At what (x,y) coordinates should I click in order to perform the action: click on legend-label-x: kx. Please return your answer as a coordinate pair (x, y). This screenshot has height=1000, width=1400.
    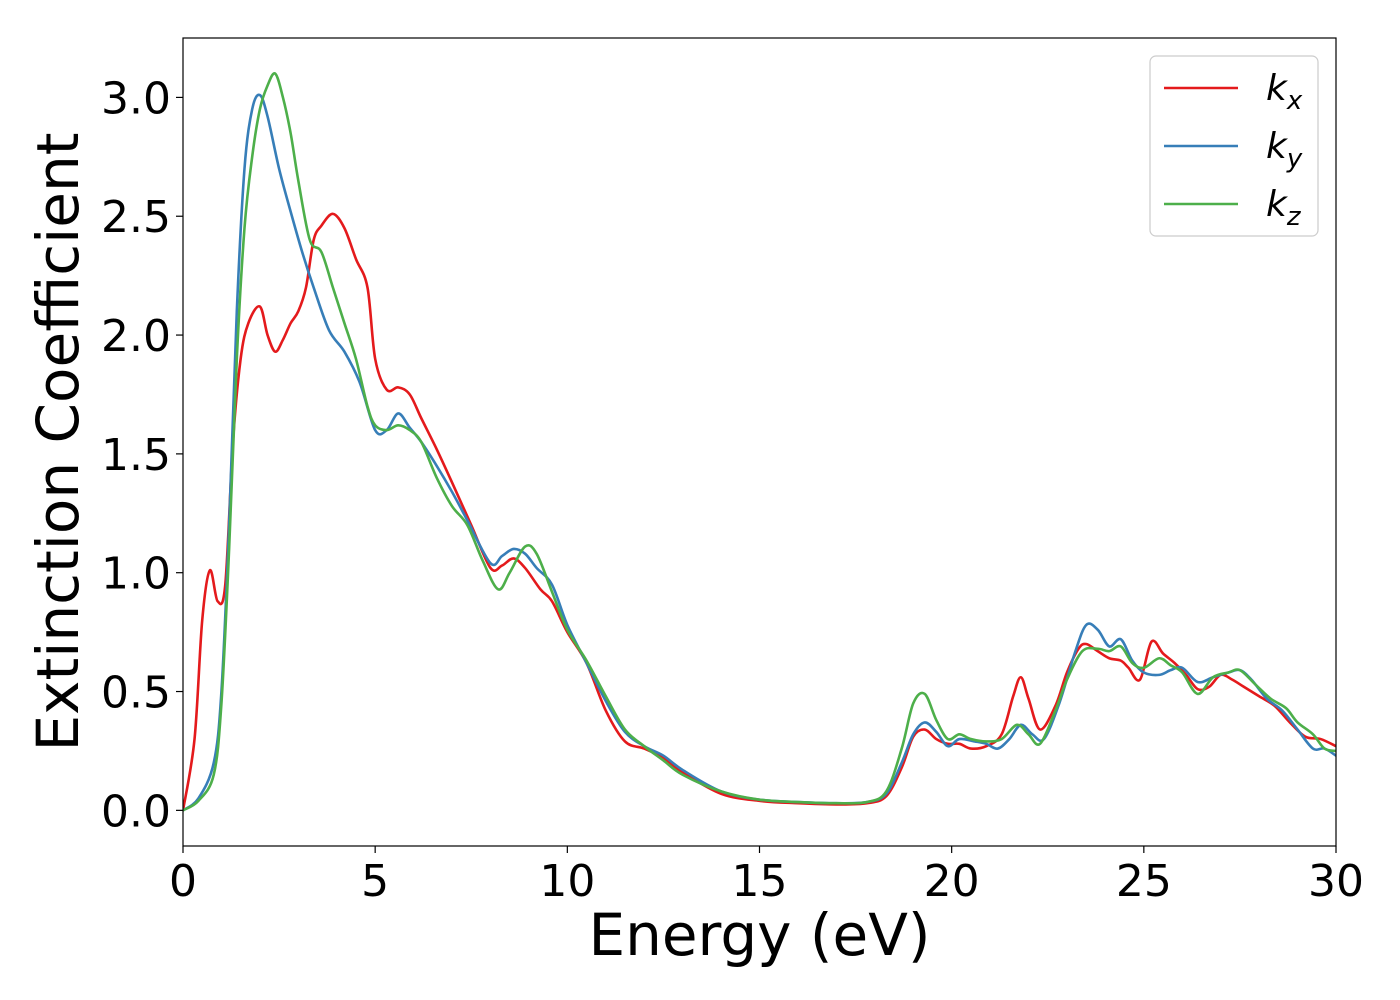
    Looking at the image, I should click on (1284, 92).